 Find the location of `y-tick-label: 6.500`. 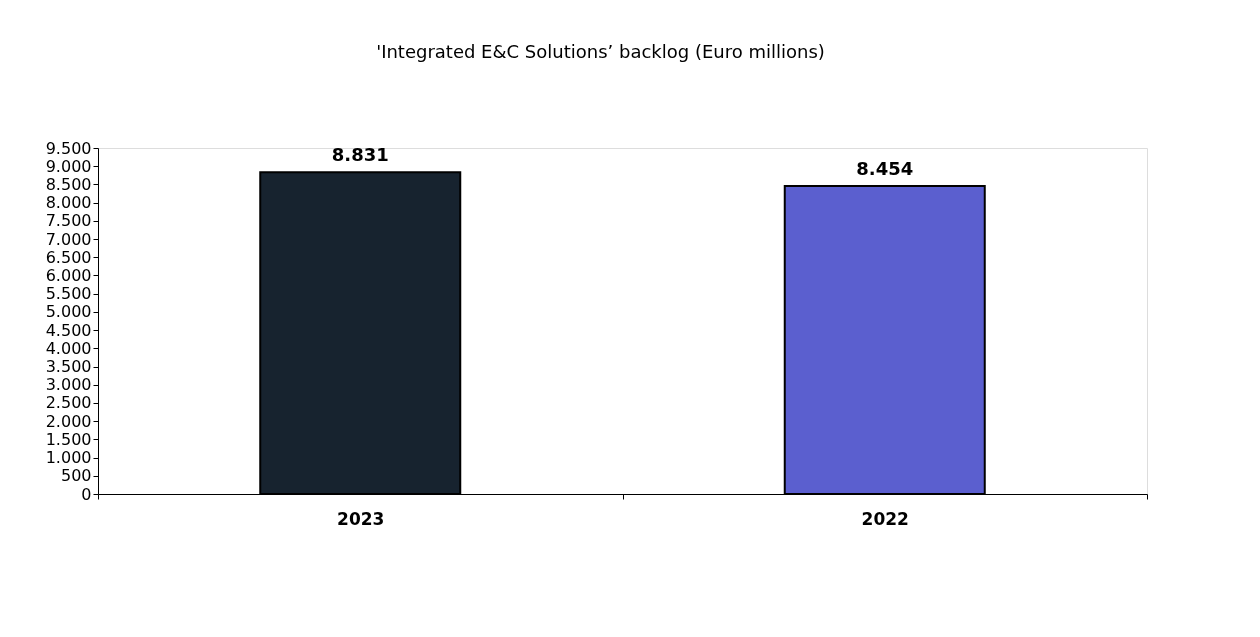

y-tick-label: 6.500 is located at coordinates (68, 257).